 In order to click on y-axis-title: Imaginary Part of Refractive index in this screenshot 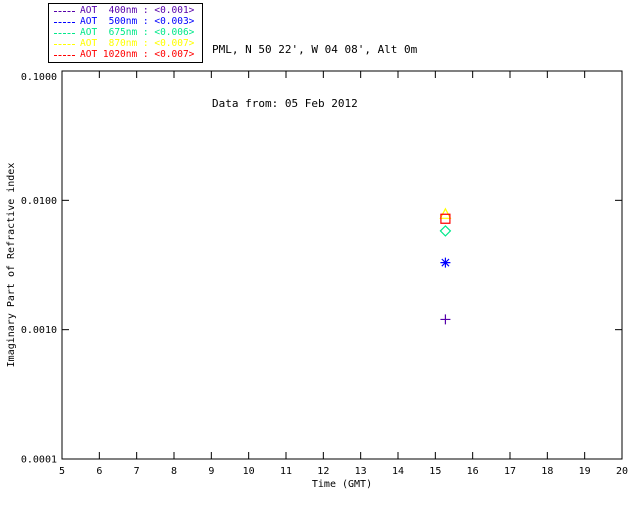, I will do `click(11, 265)`.